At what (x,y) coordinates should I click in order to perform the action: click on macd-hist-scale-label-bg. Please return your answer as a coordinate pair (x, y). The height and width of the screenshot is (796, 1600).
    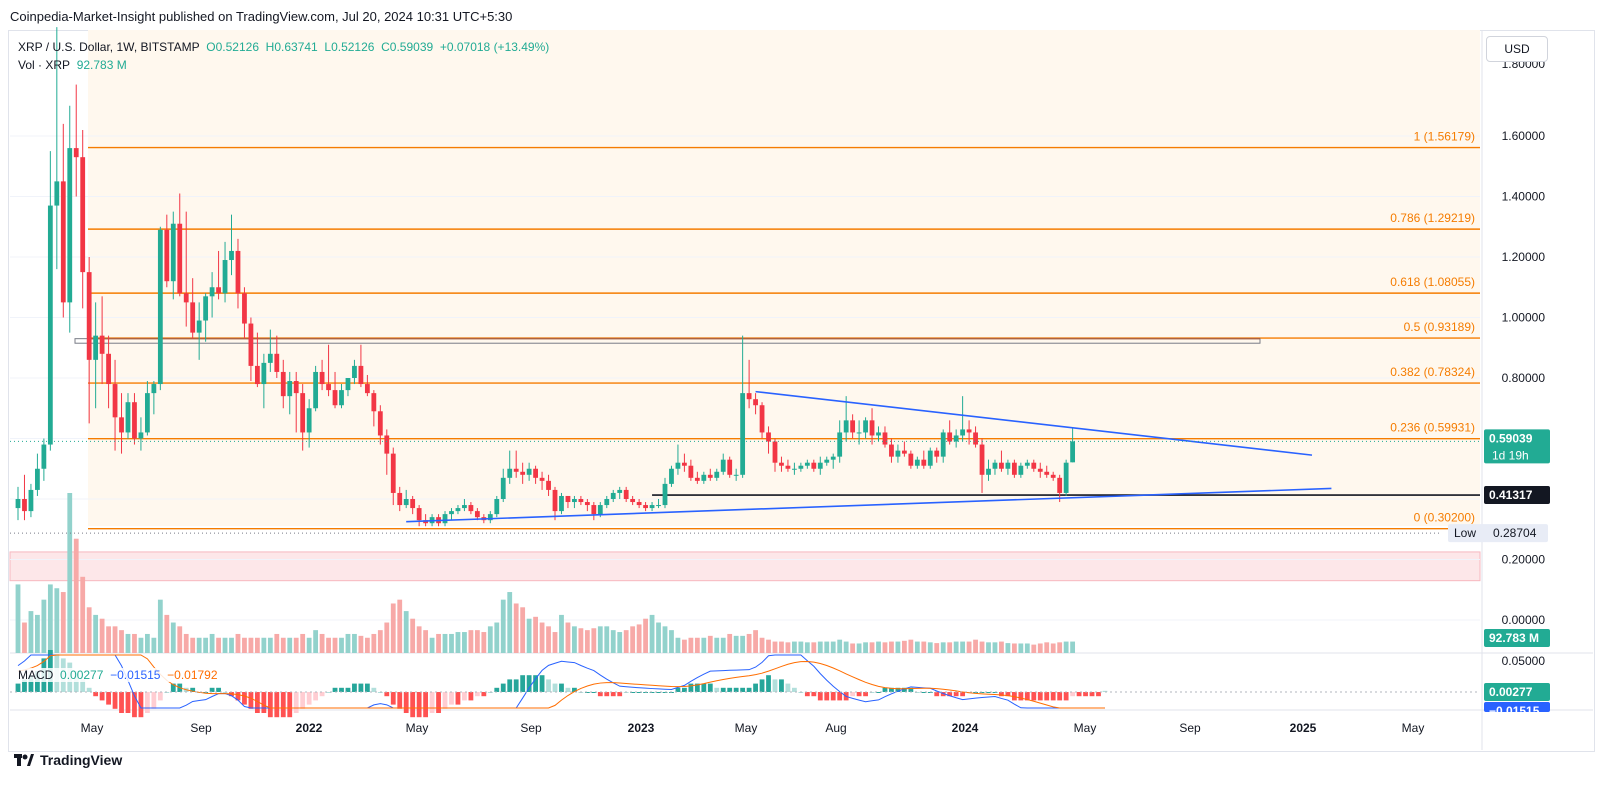
    Looking at the image, I should click on (1517, 692).